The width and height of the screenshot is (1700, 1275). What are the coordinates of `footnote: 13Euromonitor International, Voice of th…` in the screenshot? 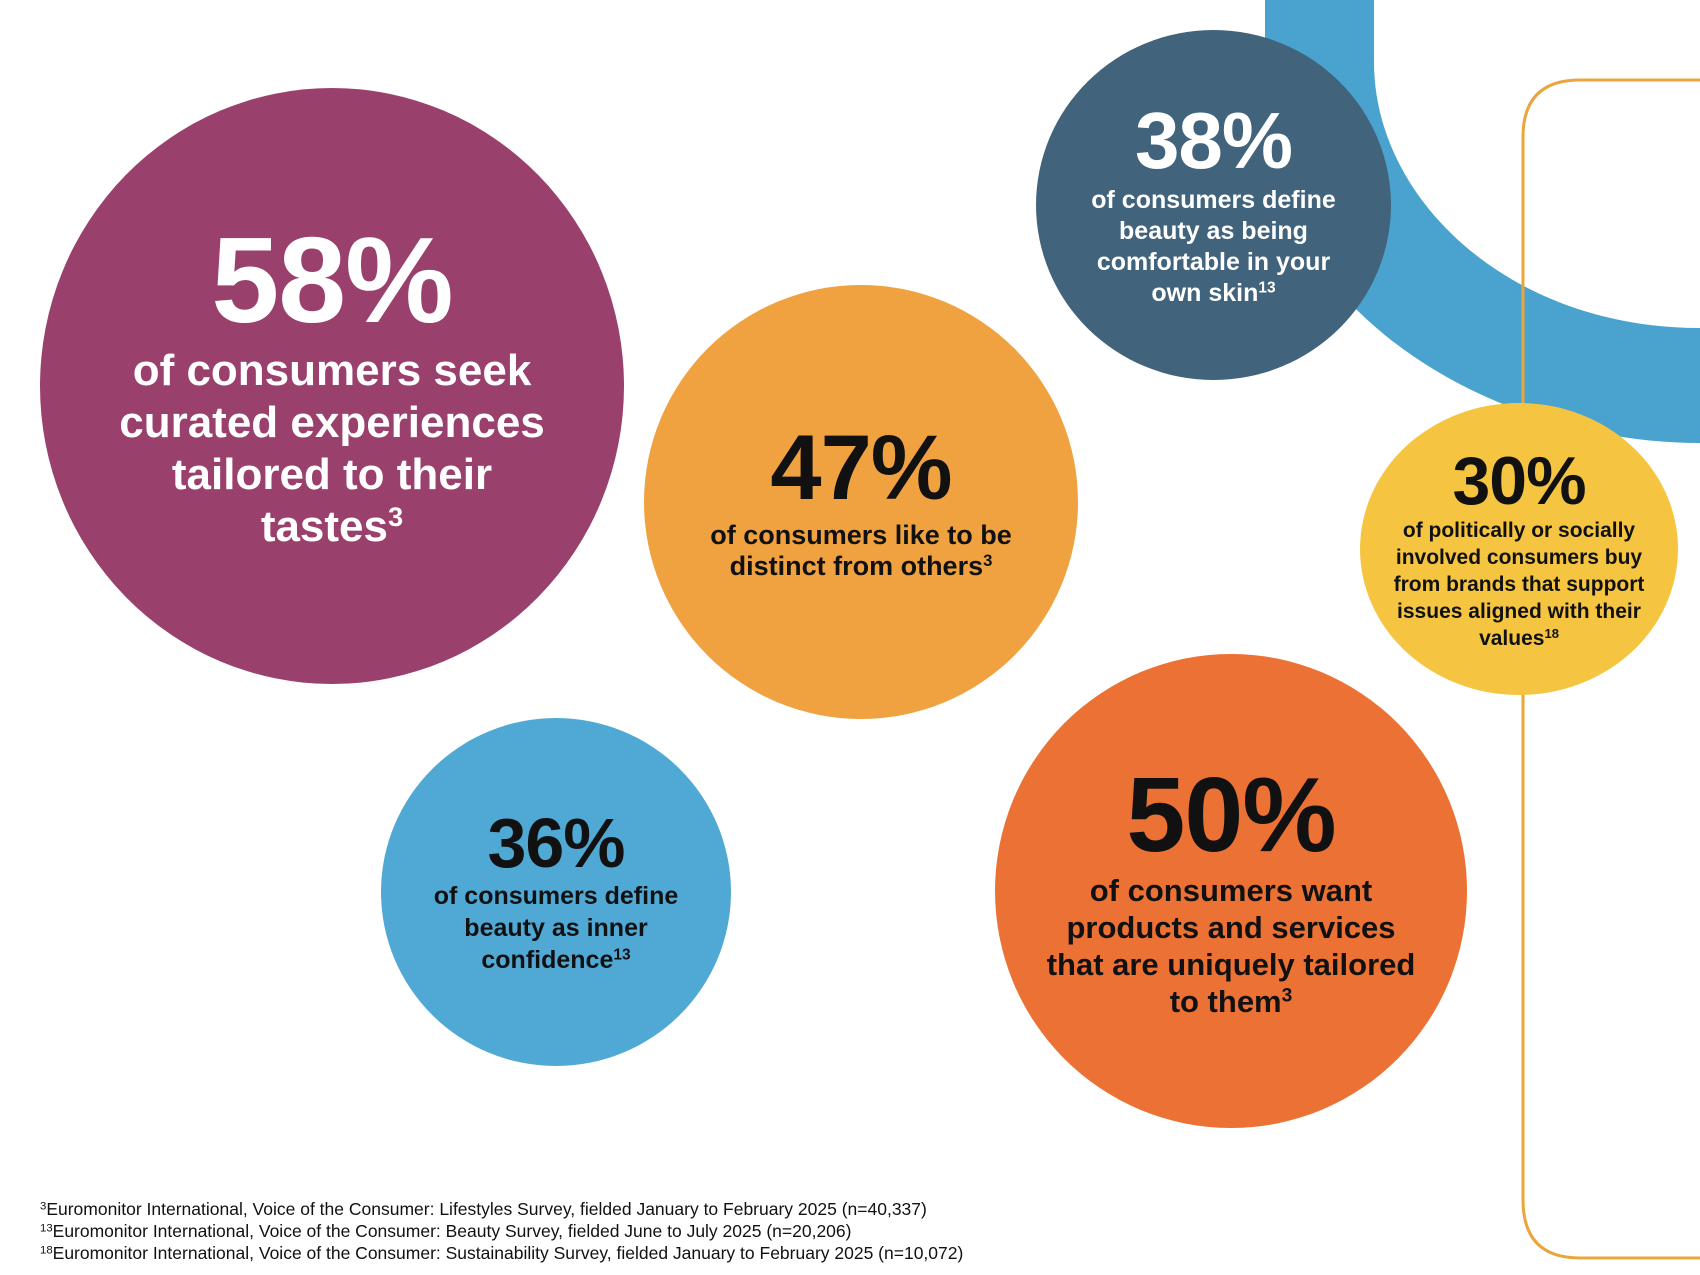 It's located at (446, 1231).